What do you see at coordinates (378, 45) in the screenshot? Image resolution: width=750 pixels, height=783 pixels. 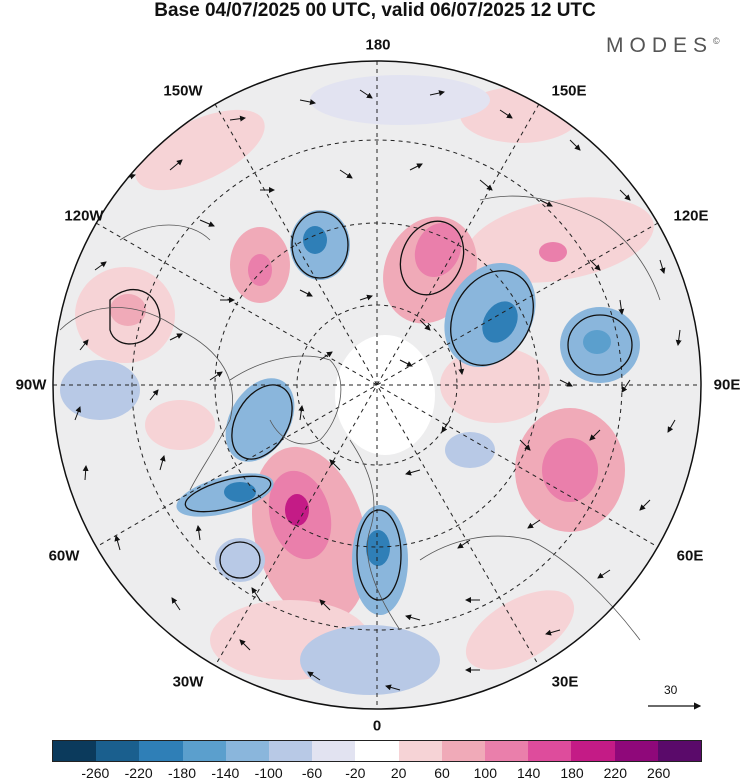 I see `lon-label-180: 180` at bounding box center [378, 45].